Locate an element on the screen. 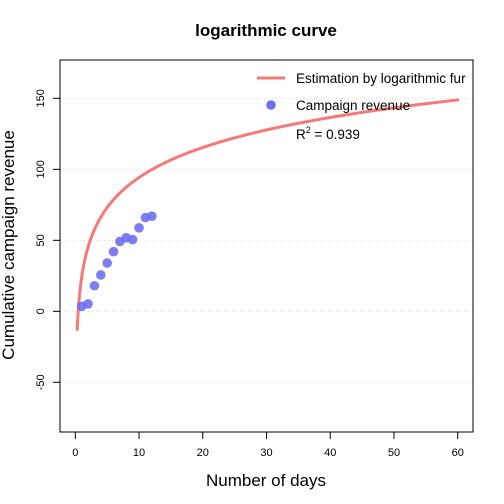 The height and width of the screenshot is (504, 504). x-tick-label: 10 is located at coordinates (139, 453).